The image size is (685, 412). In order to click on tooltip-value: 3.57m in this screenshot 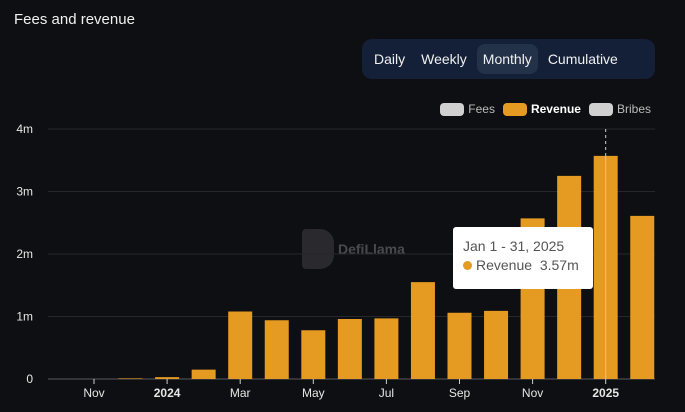, I will do `click(559, 265)`.